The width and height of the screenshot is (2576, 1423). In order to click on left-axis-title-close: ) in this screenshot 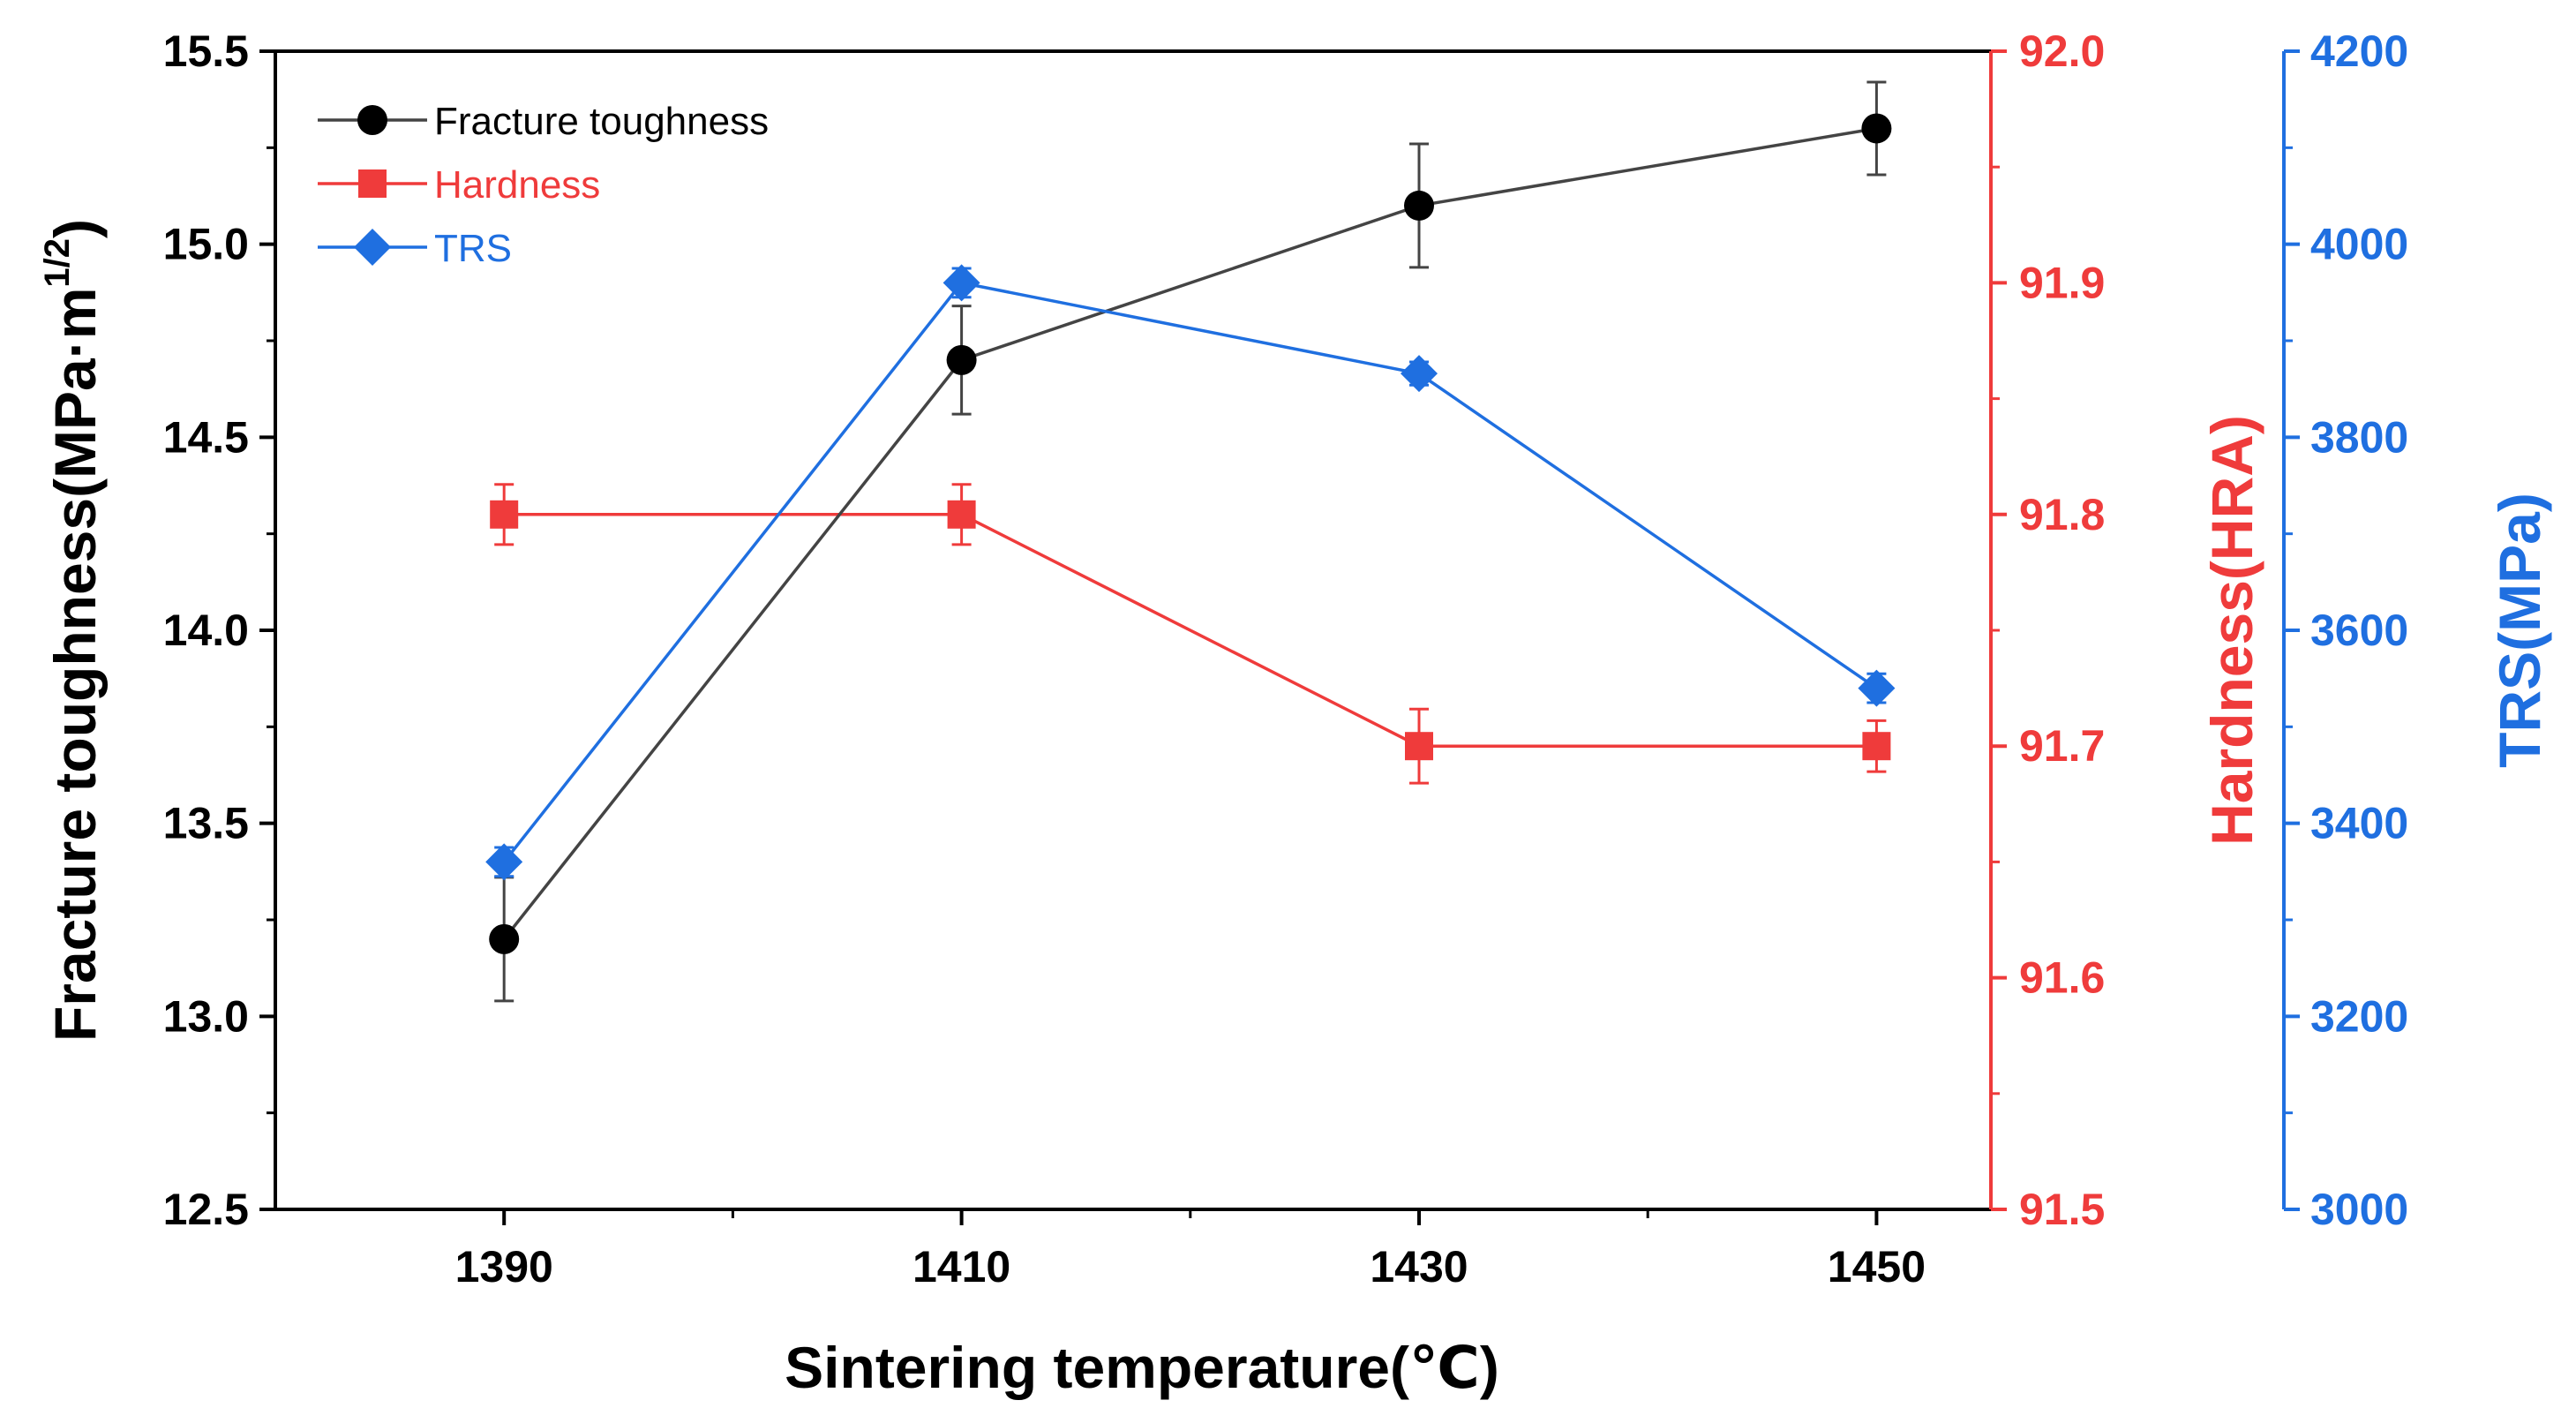, I will do `click(75, 229)`.